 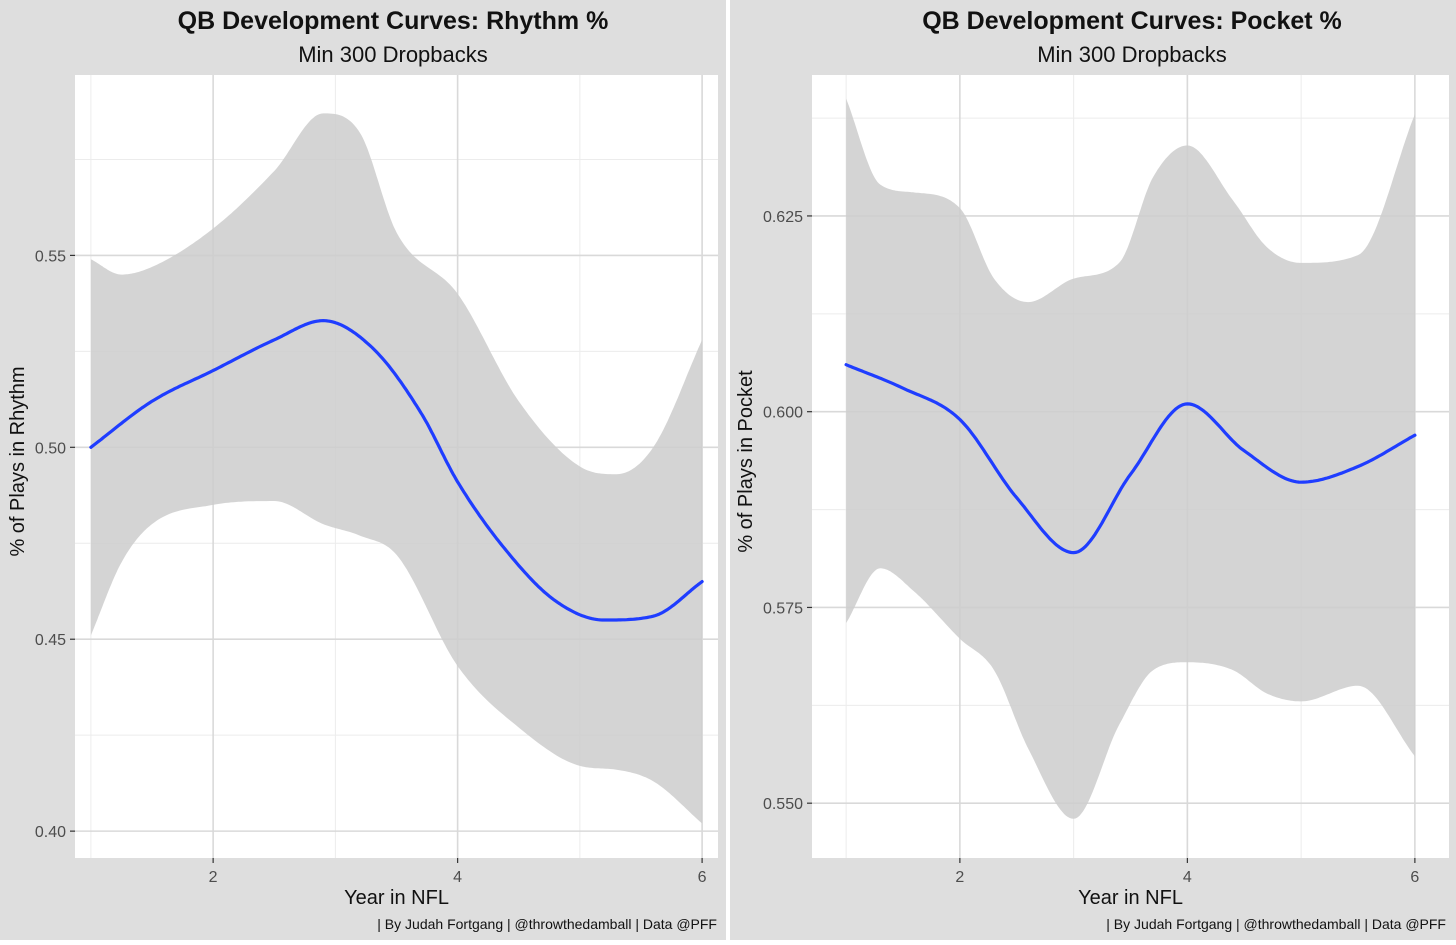 What do you see at coordinates (746, 461) in the screenshot?
I see `y-axis-label: % of Plays in Pocket` at bounding box center [746, 461].